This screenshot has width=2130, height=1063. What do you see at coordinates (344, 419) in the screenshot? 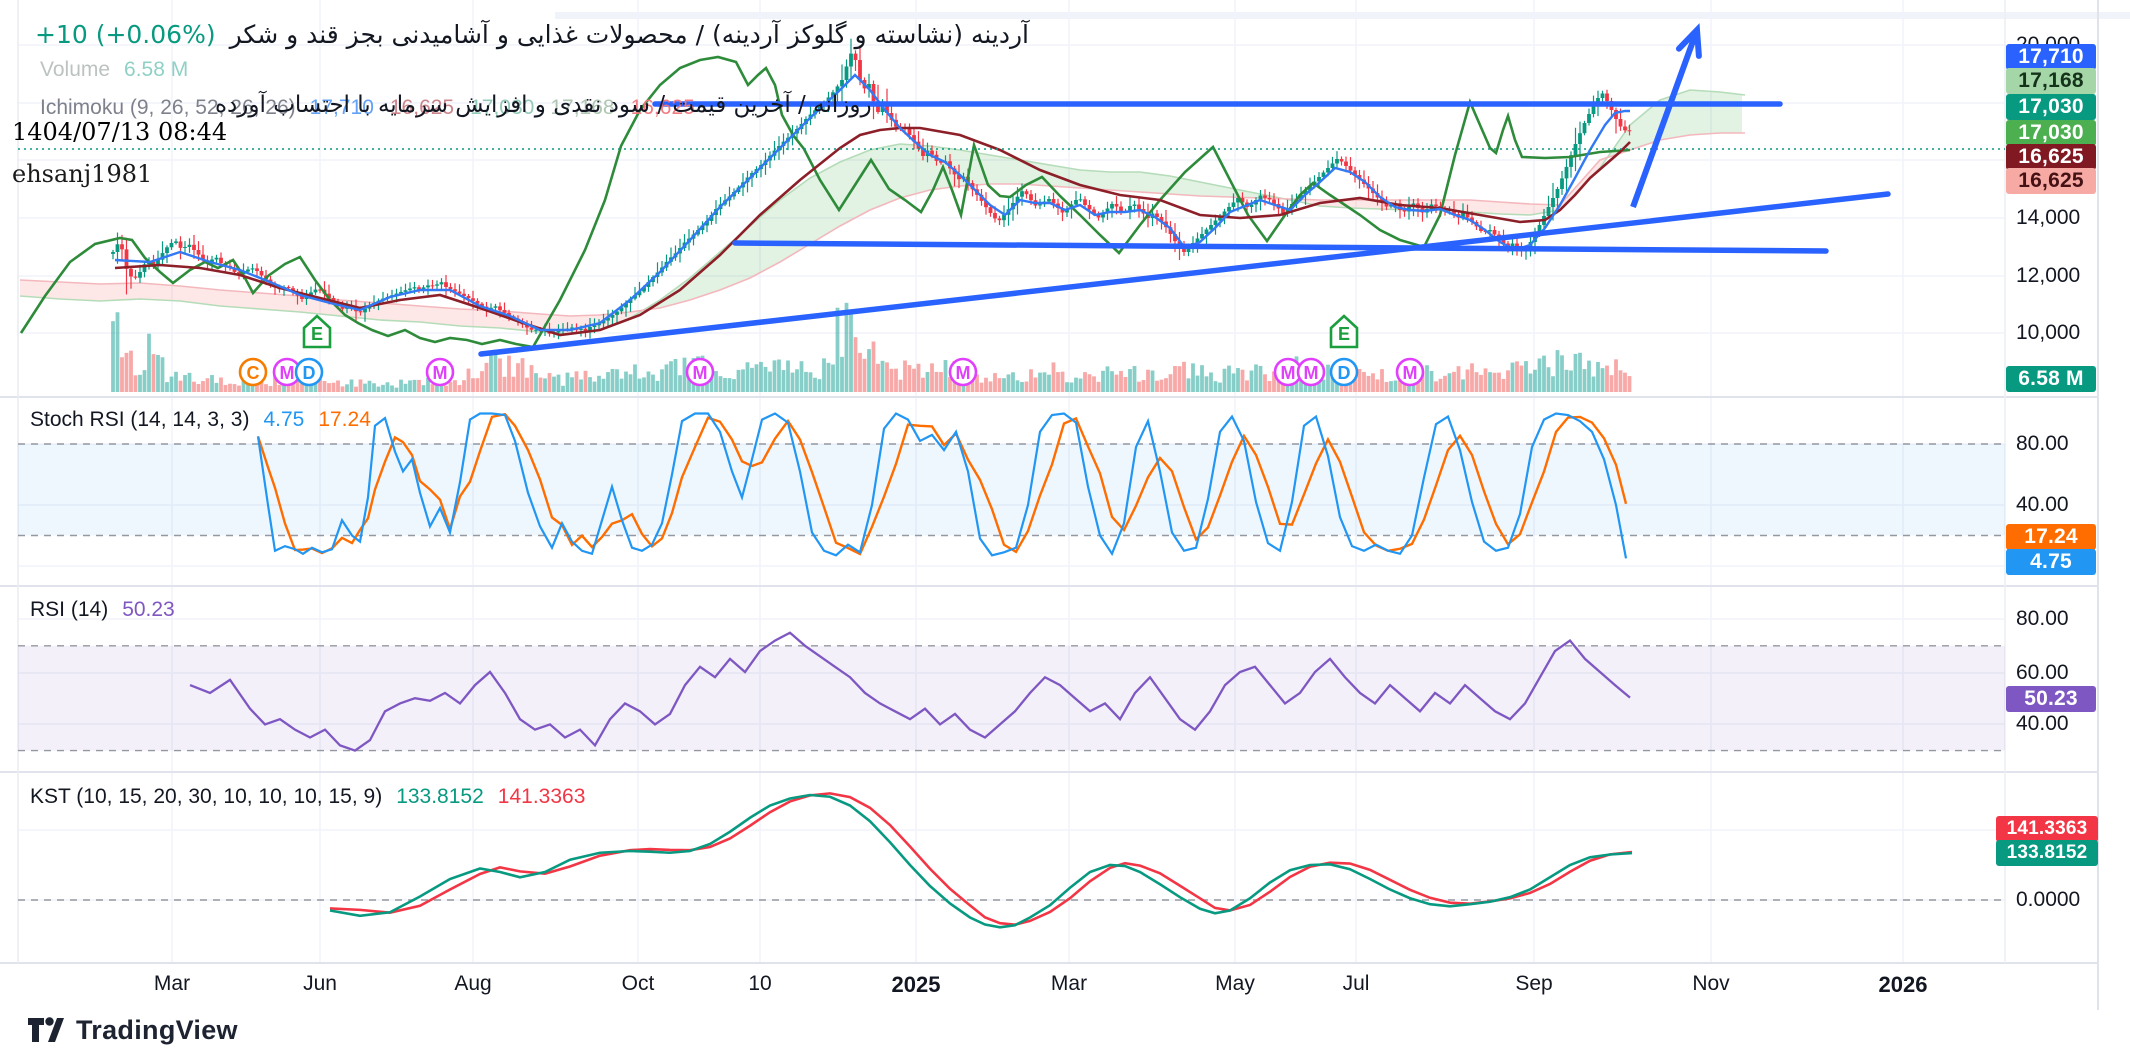
I see `stoch-d-value: 17.24` at bounding box center [344, 419].